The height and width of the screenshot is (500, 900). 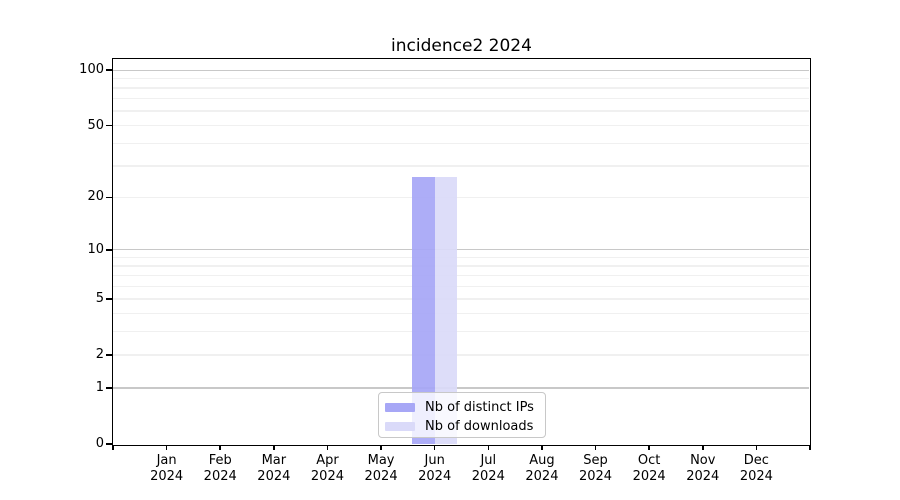 What do you see at coordinates (220, 468) in the screenshot?
I see `x-tick-label-feb: Feb 2024` at bounding box center [220, 468].